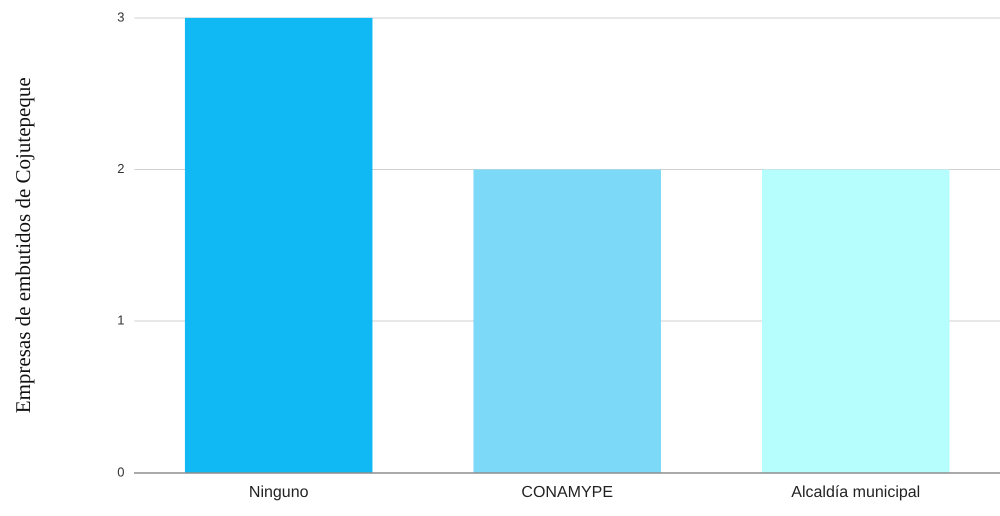 This screenshot has height=516, width=1000. Describe the element at coordinates (567, 492) in the screenshot. I see `x-tick-label: CONAMYPE` at that location.